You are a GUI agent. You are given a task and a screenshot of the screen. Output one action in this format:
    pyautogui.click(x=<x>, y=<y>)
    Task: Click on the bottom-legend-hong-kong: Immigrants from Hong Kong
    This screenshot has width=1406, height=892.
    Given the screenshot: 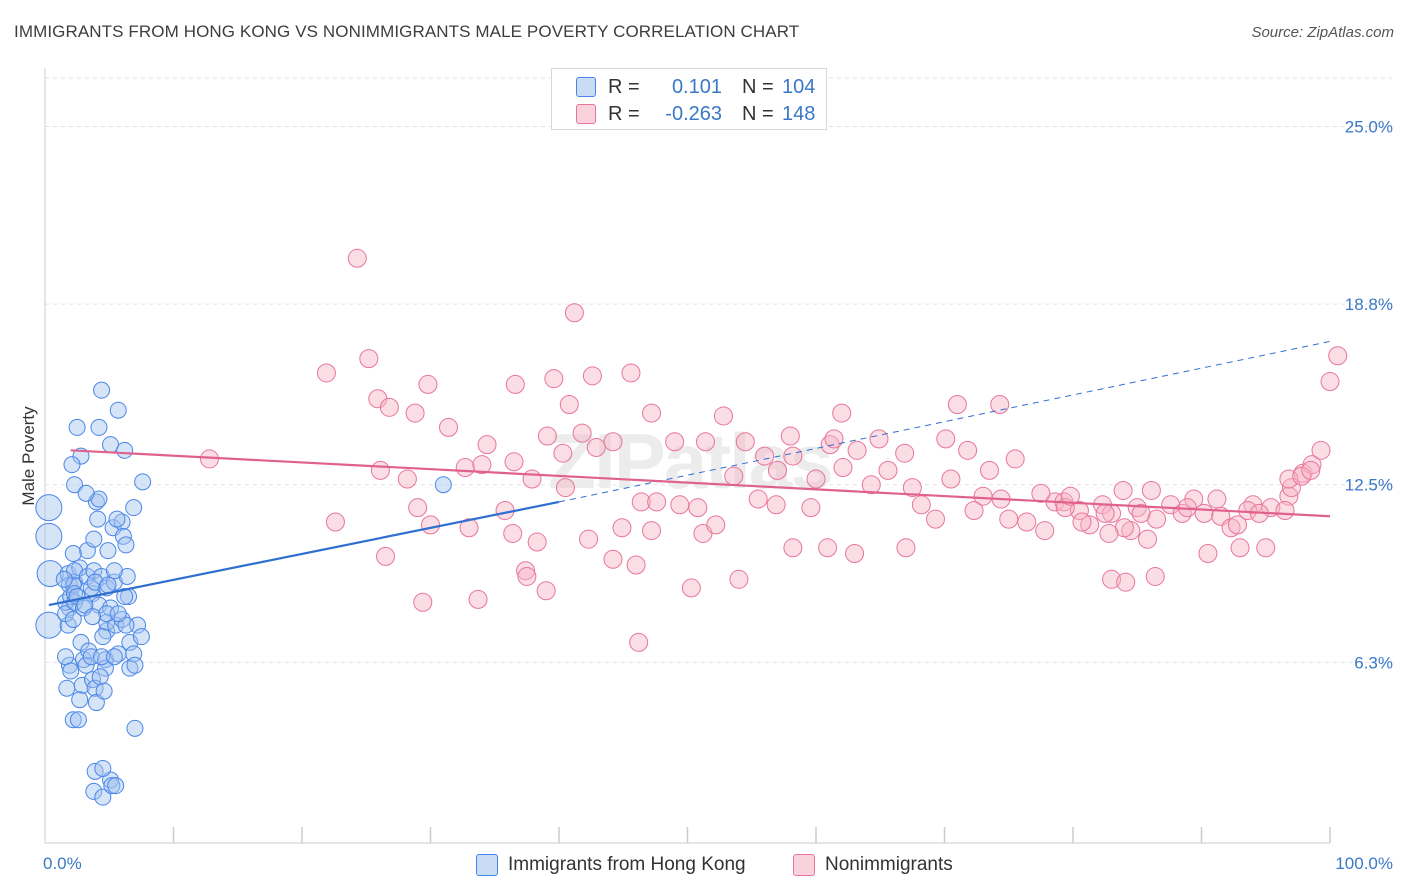 What is the action you would take?
    pyautogui.click(x=611, y=865)
    